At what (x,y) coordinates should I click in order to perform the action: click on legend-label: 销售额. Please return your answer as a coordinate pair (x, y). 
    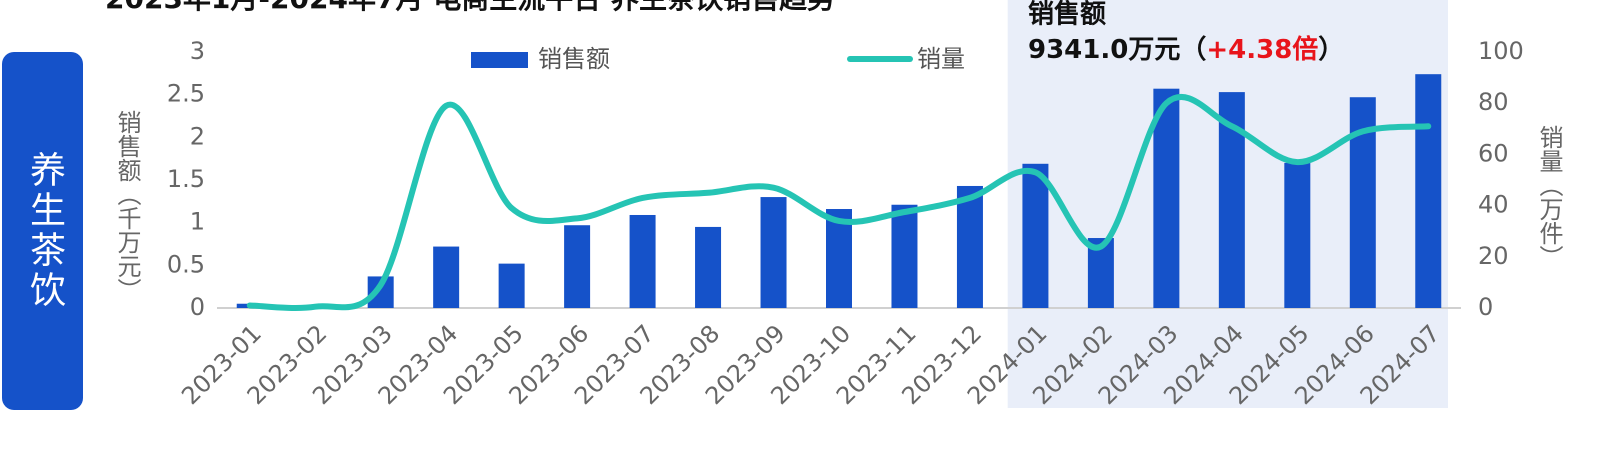
    Looking at the image, I should click on (574, 59).